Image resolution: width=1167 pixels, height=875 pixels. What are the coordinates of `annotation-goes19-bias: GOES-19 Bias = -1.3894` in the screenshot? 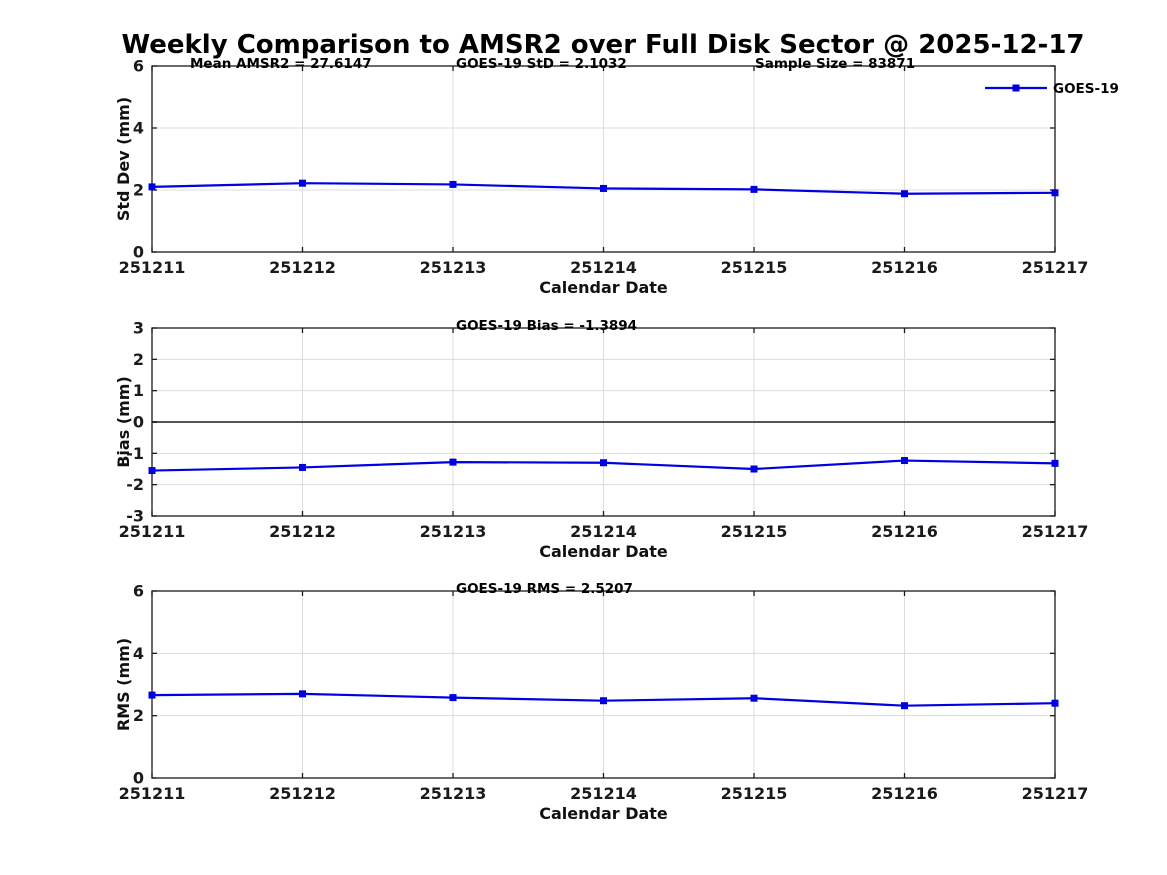 It's located at (546, 326).